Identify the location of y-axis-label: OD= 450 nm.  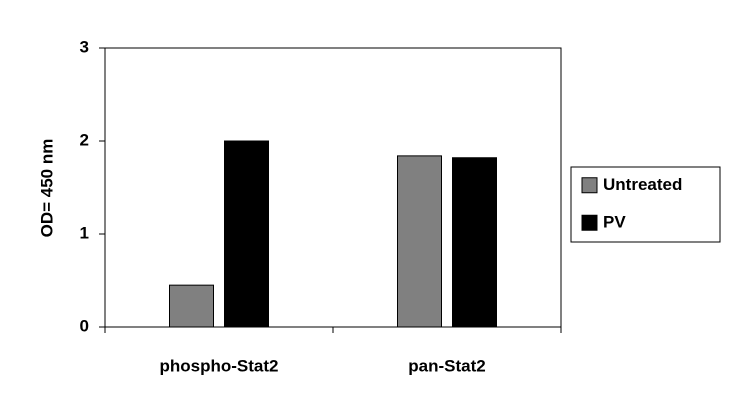
(46, 188).